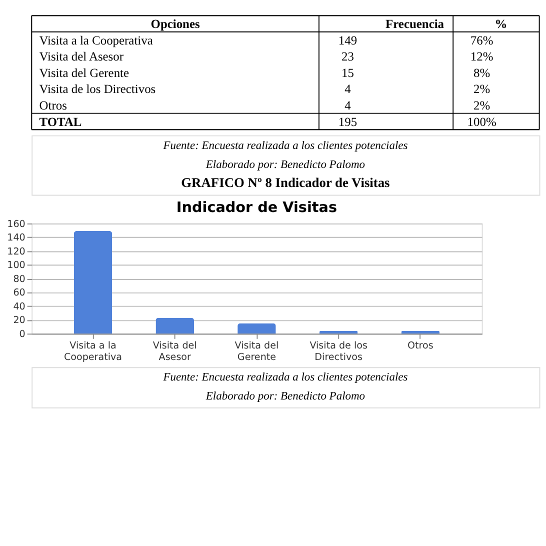 This screenshot has width=546, height=546. I want to click on text: 149, so click(348, 40).